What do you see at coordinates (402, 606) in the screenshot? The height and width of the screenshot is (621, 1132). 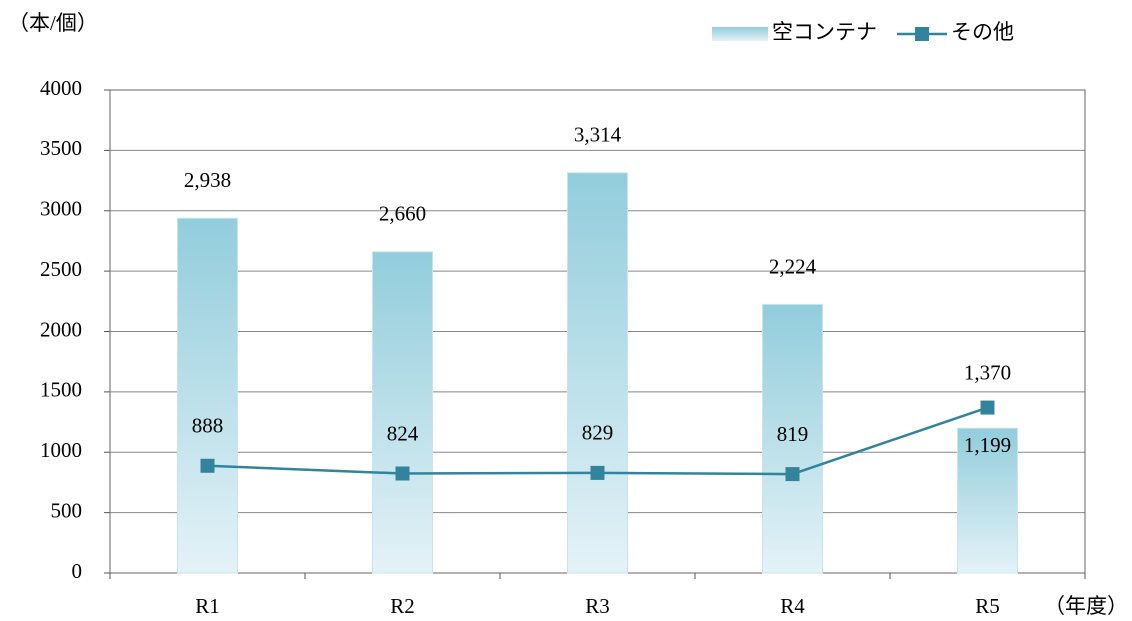 I see `x-tick-label: R2` at bounding box center [402, 606].